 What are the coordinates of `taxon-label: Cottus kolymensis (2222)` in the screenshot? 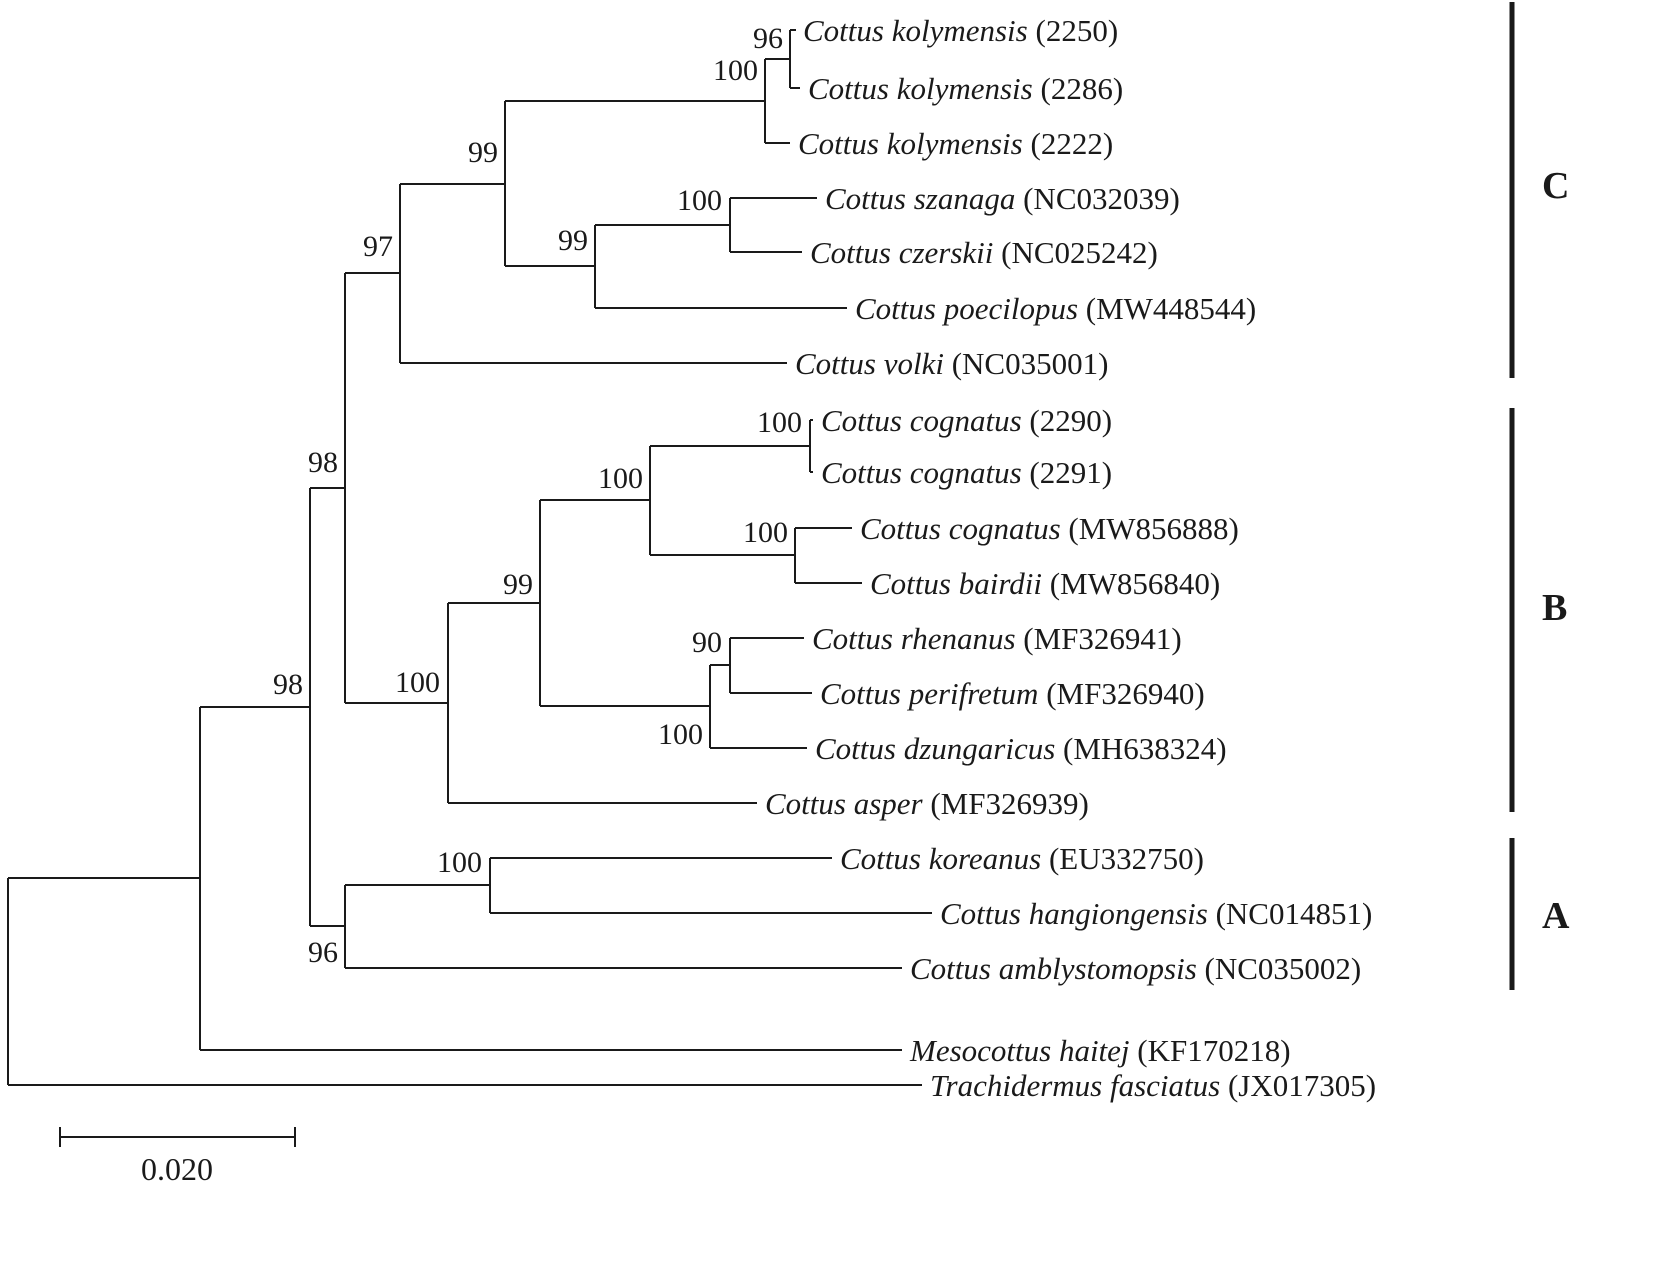 It's located at (955, 143).